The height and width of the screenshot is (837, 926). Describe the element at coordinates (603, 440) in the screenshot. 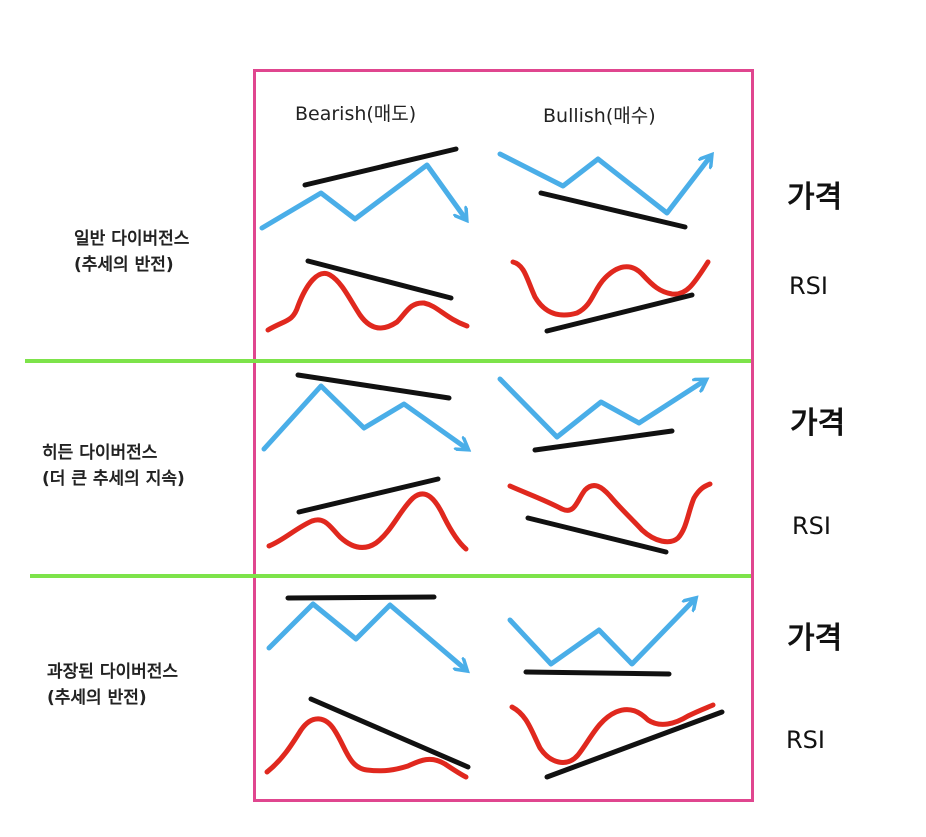

I see `bullish-hidden-price-trendline` at that location.